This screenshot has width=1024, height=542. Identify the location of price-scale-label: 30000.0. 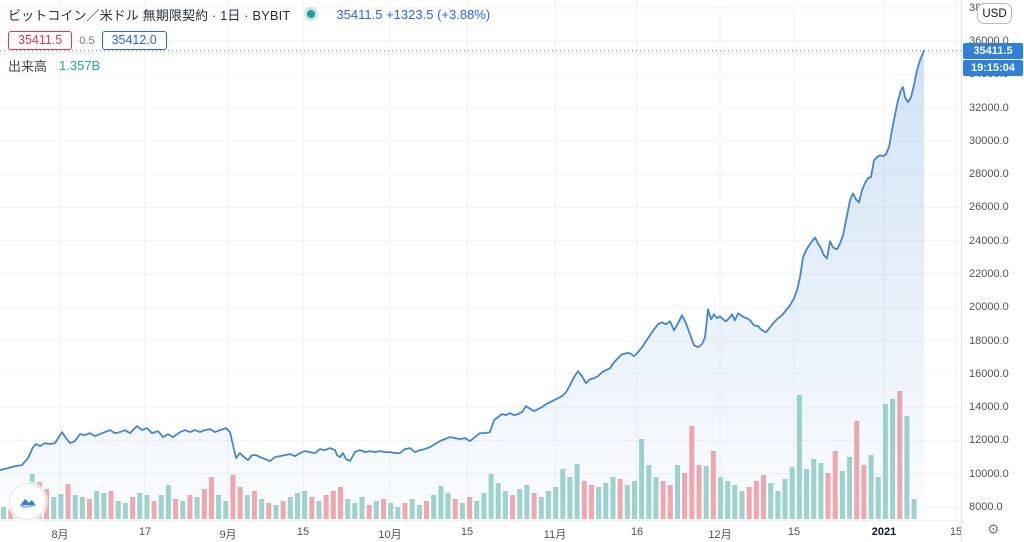
(989, 140).